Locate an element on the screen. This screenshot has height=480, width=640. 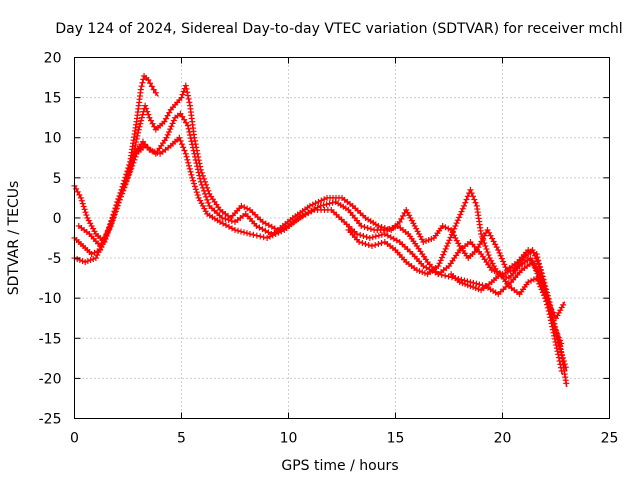
y-tick-label: -5 is located at coordinates (55, 259).